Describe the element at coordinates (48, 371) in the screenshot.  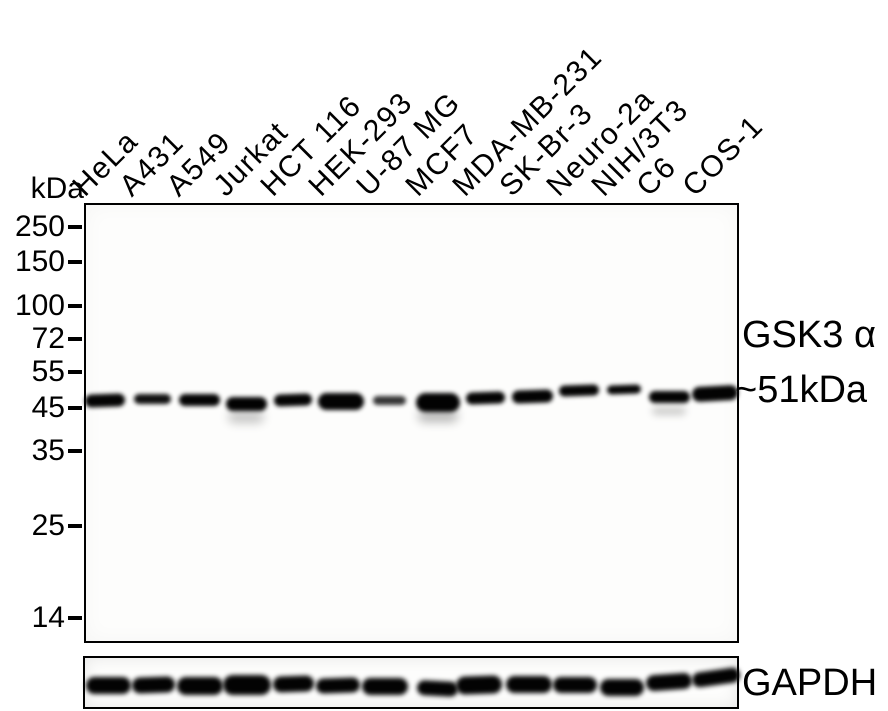
I see `ladder-mark-label: 55` at that location.